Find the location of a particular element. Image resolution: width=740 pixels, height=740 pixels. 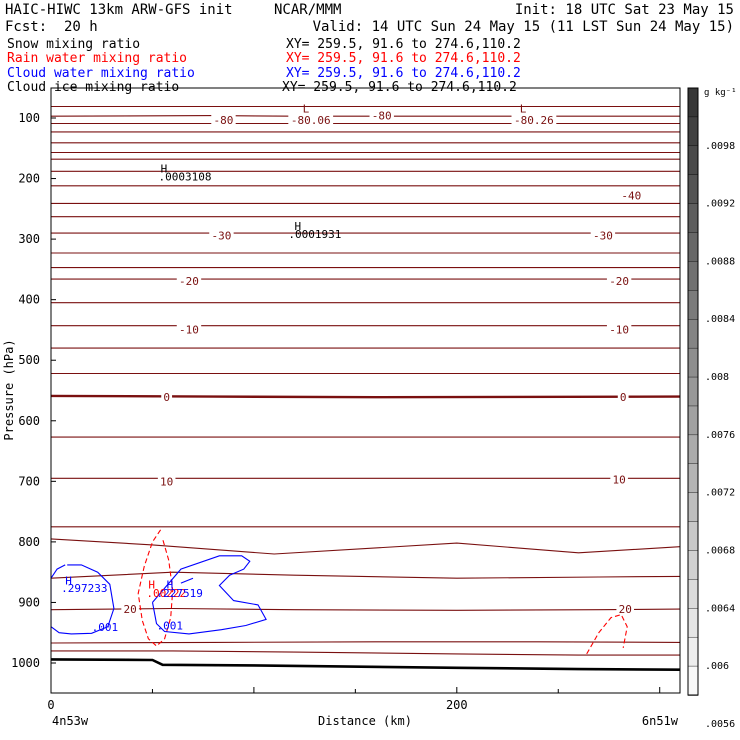

fcst-label: Fcst: is located at coordinates (26, 27).